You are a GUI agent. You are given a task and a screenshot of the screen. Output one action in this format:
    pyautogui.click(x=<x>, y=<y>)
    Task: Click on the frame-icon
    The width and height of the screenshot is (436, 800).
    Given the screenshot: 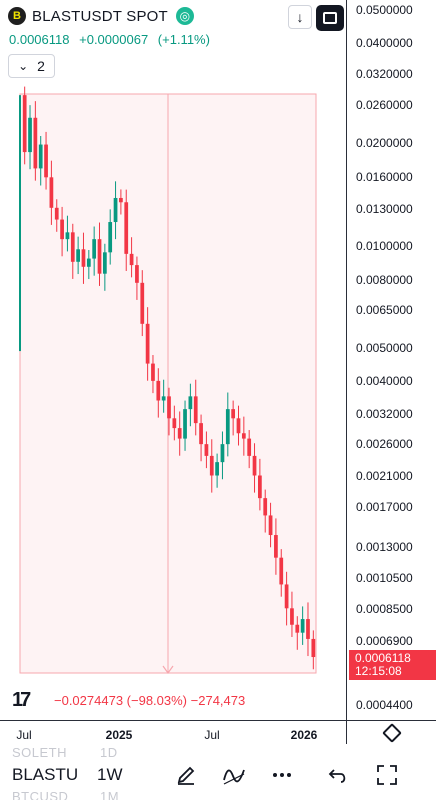 What is the action you would take?
    pyautogui.click(x=330, y=18)
    